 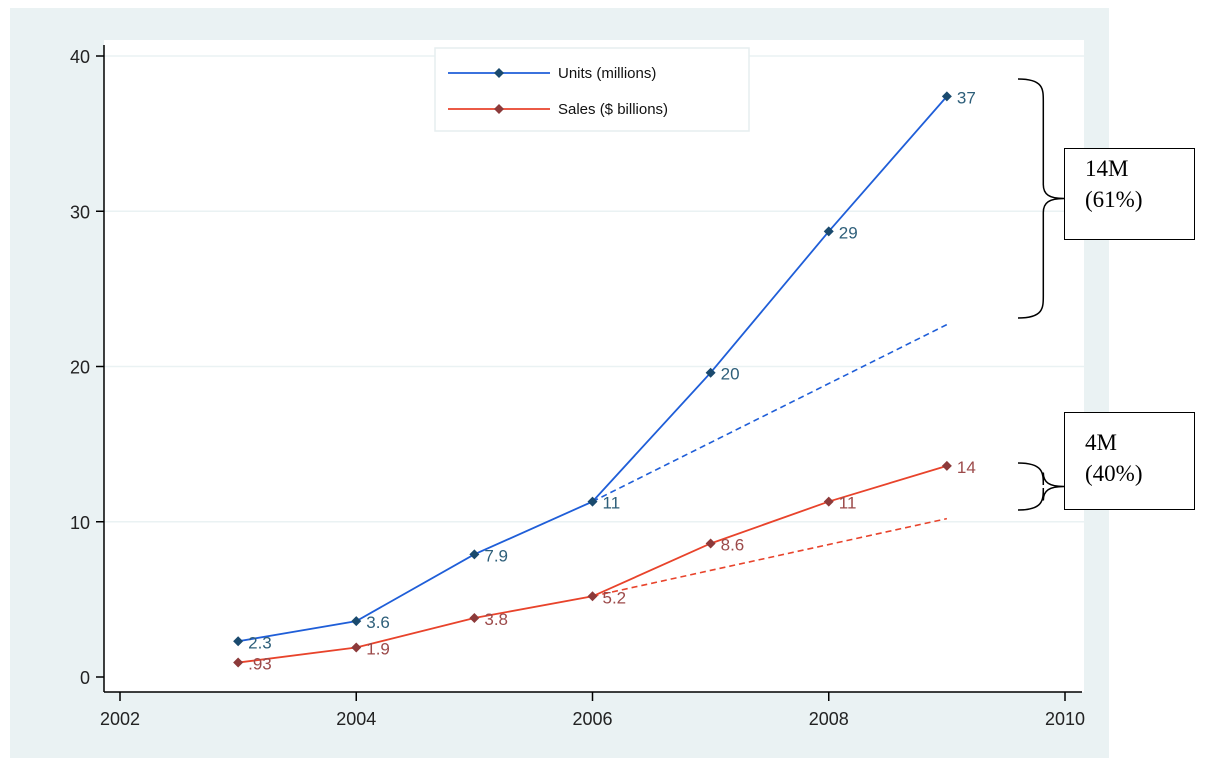 I want to click on legend-label: Units (millions), so click(x=607, y=73).